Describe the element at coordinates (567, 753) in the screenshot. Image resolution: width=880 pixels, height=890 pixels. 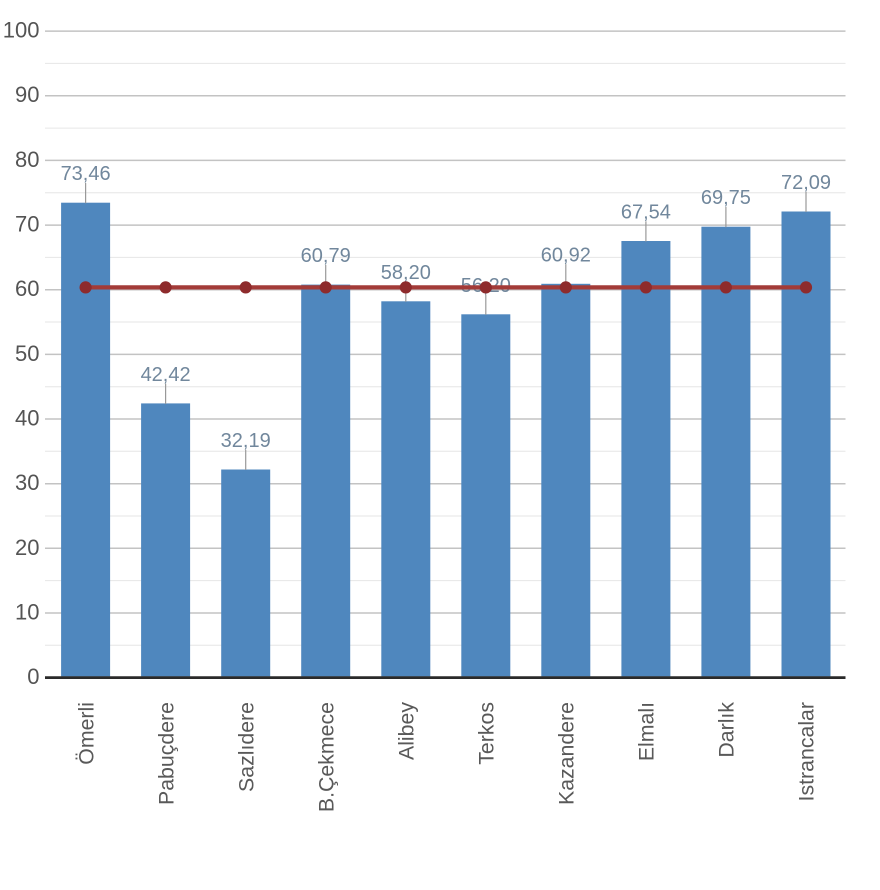
I see `svg-text: Kazandere` at that location.